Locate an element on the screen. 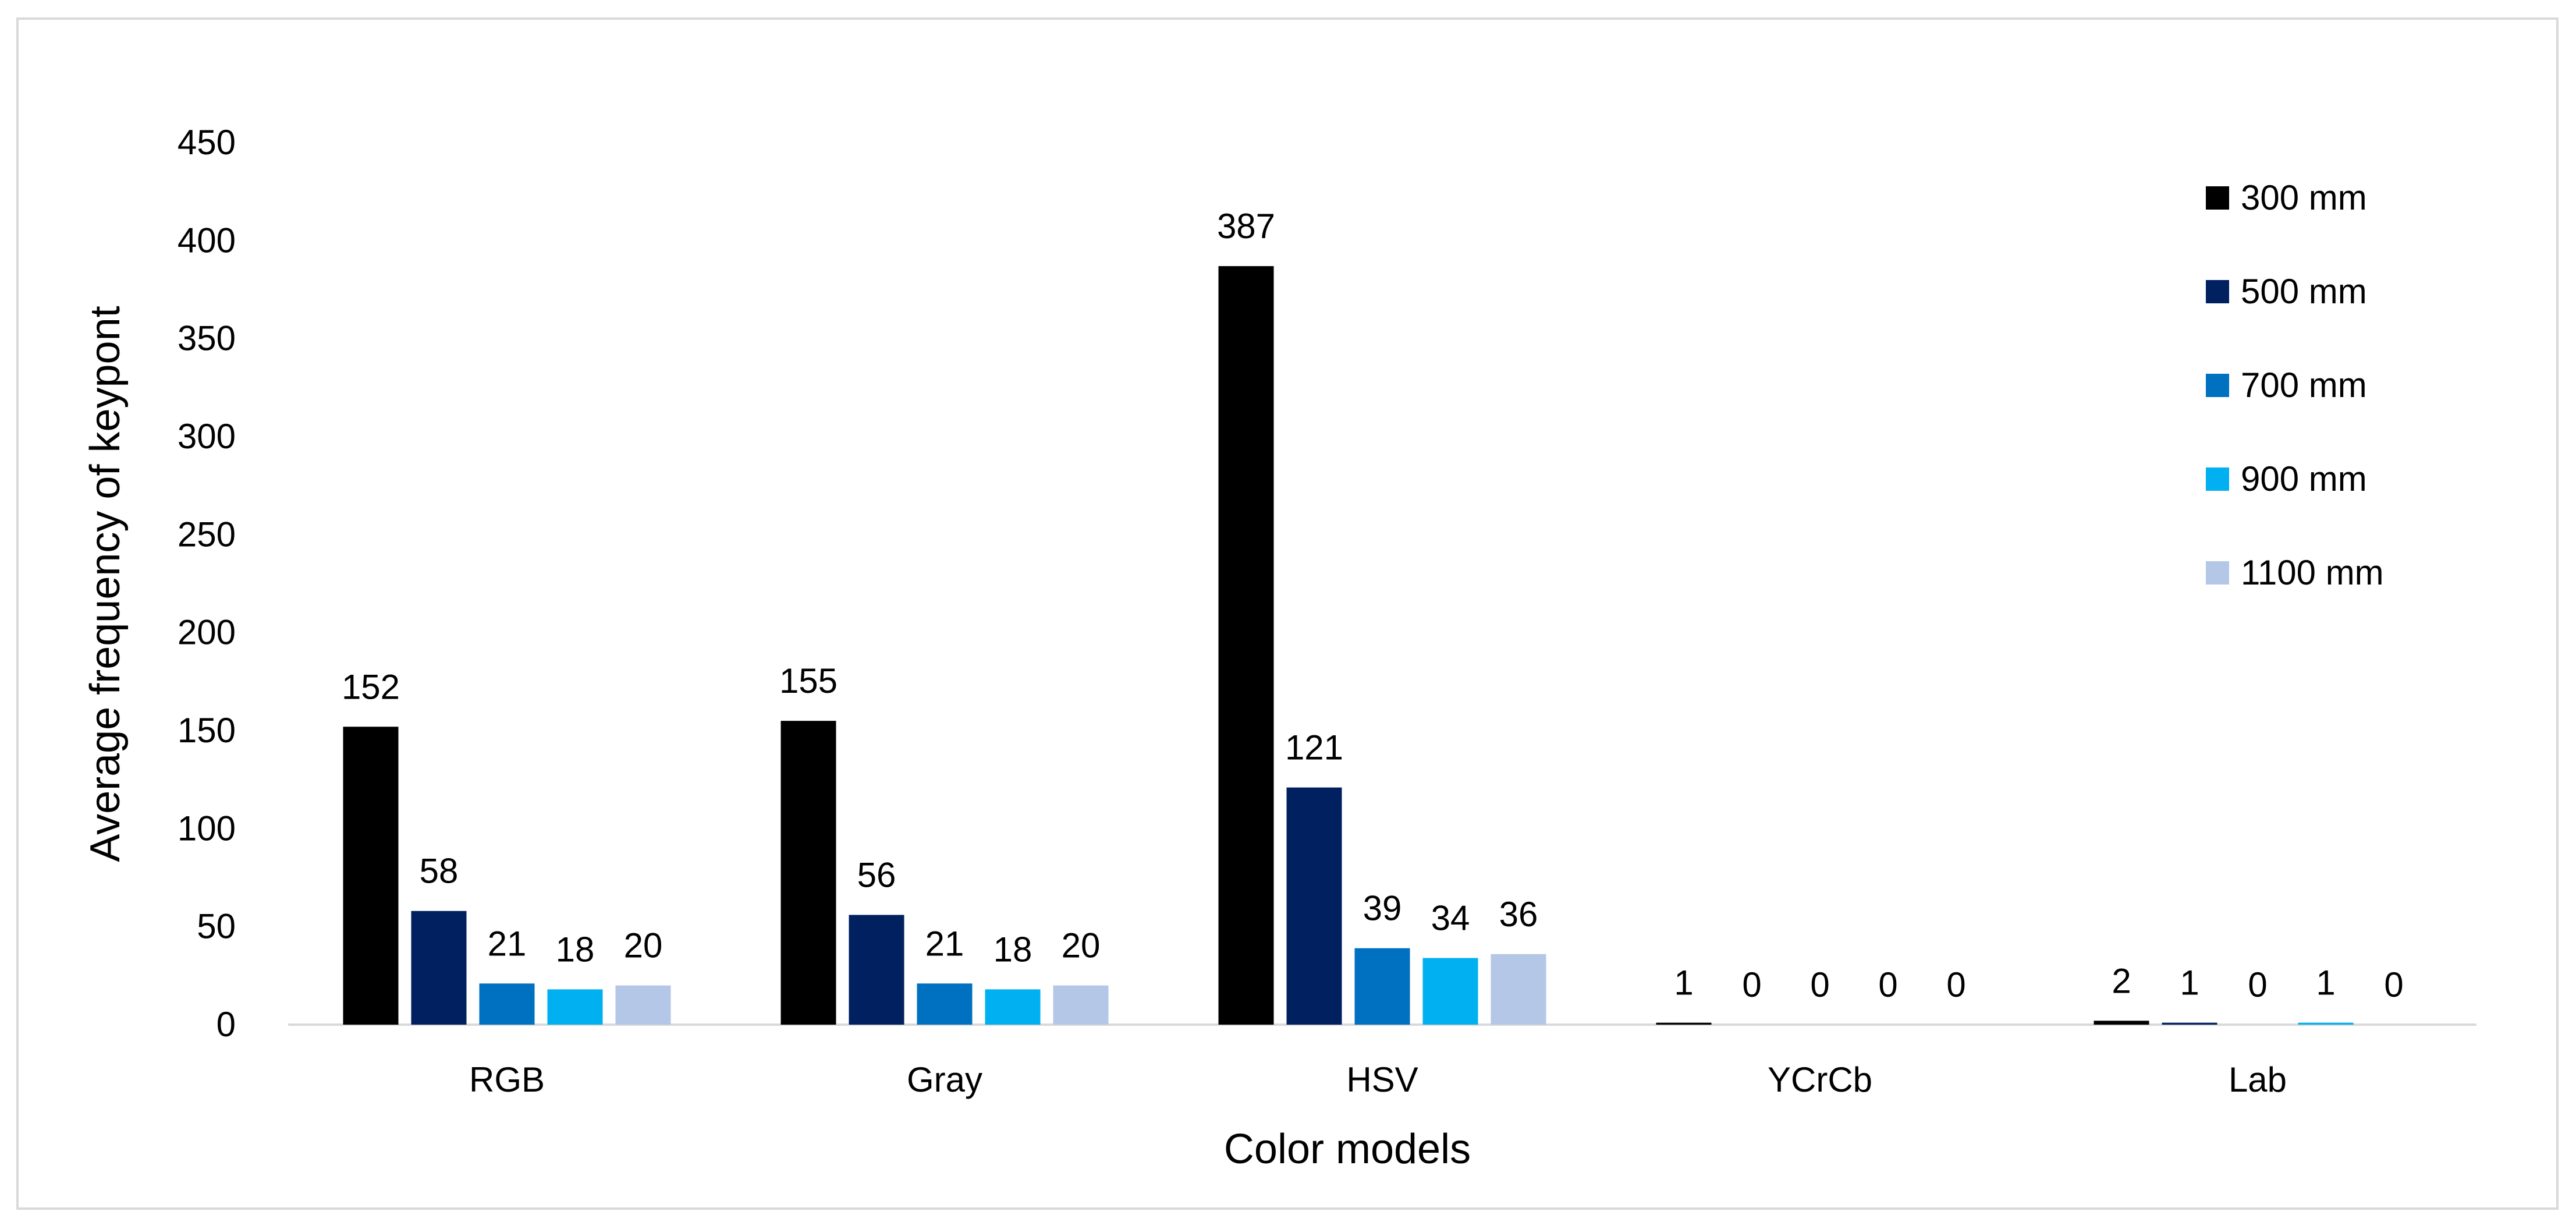 This screenshot has height=1229, width=2576. data-label: 152 is located at coordinates (371, 686).